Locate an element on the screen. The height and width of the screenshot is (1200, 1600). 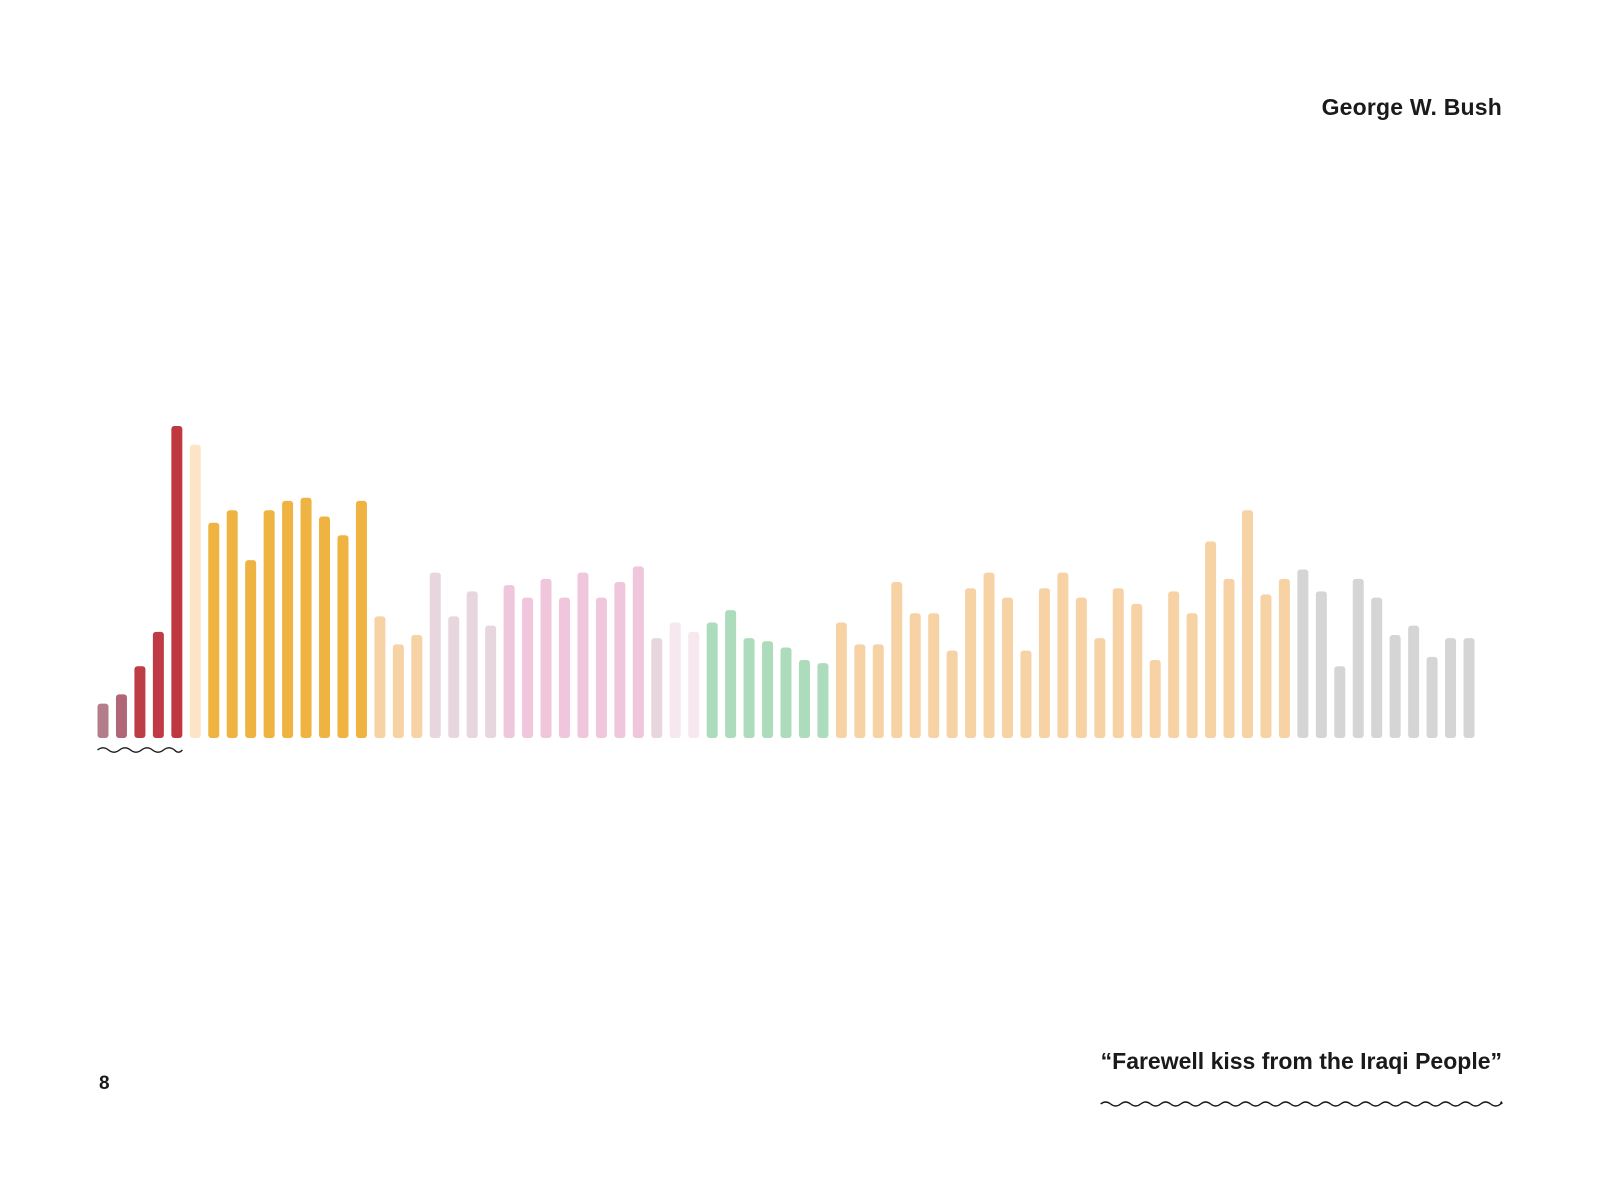
highlight-underline-squiggle is located at coordinates (140, 750).